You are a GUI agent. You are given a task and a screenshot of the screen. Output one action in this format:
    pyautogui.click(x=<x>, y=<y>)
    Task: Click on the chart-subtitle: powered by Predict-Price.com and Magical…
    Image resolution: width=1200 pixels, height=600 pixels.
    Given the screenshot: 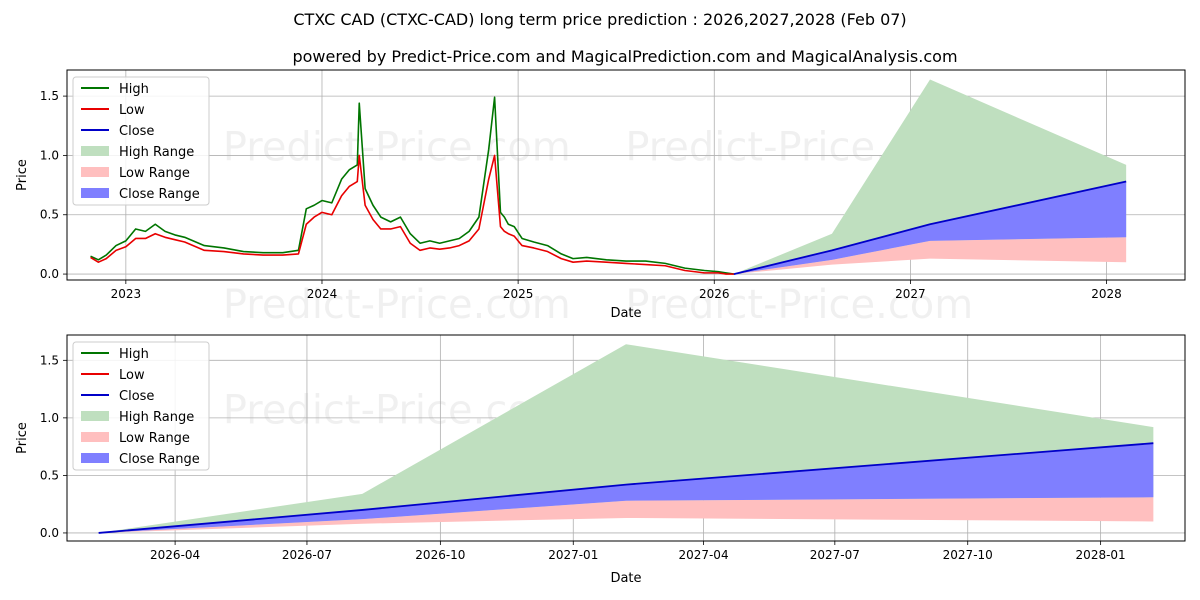 What is the action you would take?
    pyautogui.click(x=624, y=56)
    